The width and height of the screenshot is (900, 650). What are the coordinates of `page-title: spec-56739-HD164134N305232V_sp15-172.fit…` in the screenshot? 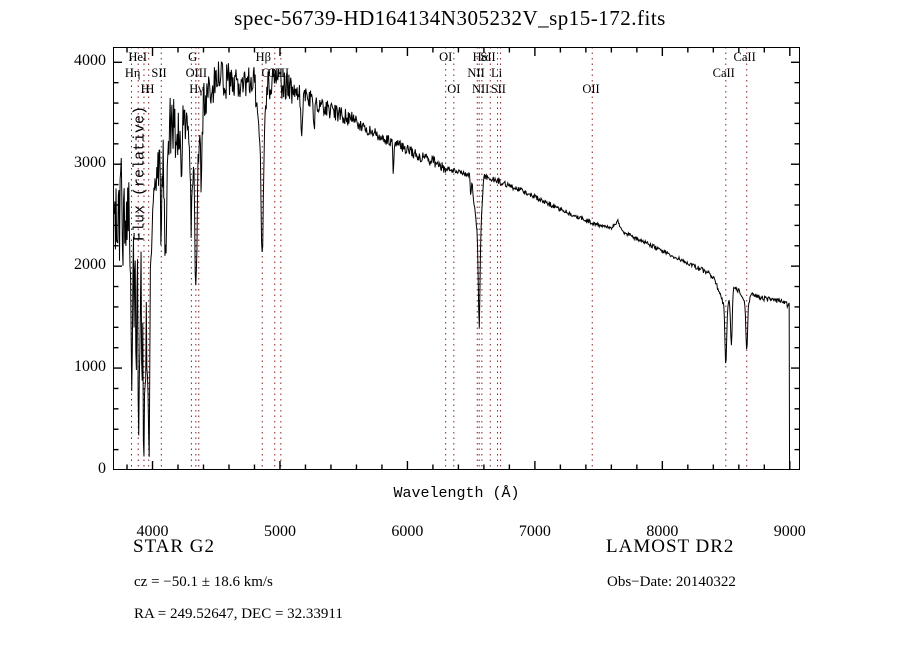 It's located at (450, 18).